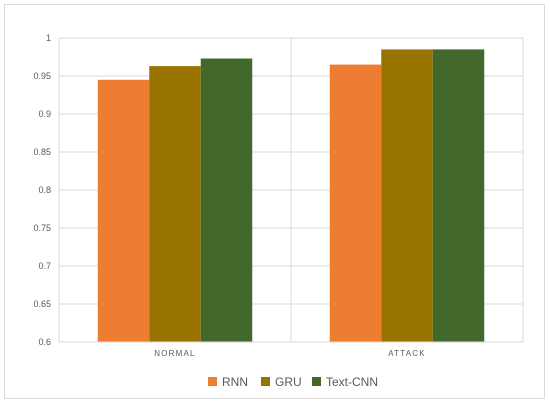 The image size is (550, 405). Describe the element at coordinates (44, 342) in the screenshot. I see `y-tick-label: 0.6` at that location.